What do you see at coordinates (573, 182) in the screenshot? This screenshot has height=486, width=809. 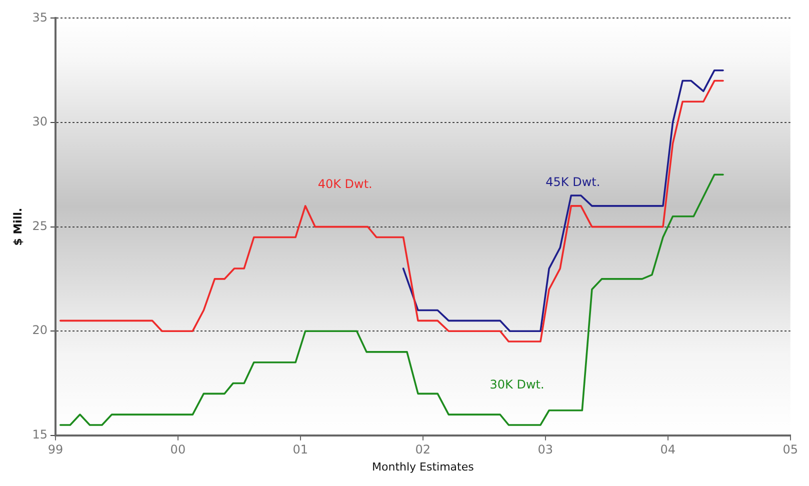 I see `series-label: 45K Dwt.` at bounding box center [573, 182].